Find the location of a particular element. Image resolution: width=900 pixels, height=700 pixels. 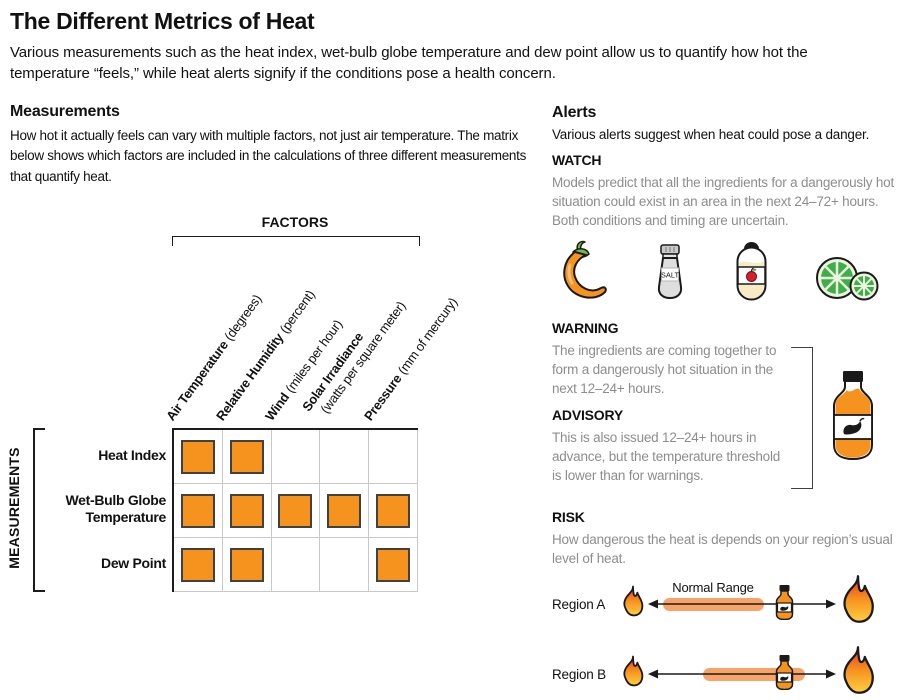

factors-label: FACTORS is located at coordinates (295, 222).